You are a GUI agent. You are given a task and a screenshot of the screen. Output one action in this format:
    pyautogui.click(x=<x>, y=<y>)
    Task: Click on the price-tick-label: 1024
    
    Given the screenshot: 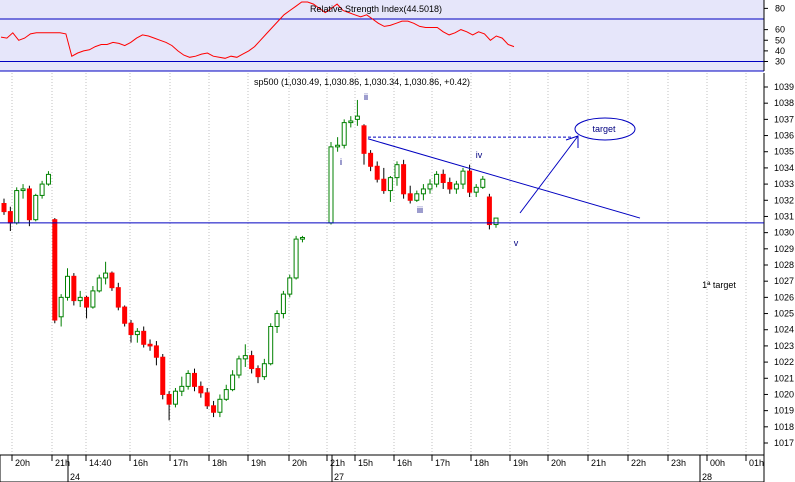 What is the action you would take?
    pyautogui.click(x=784, y=330)
    